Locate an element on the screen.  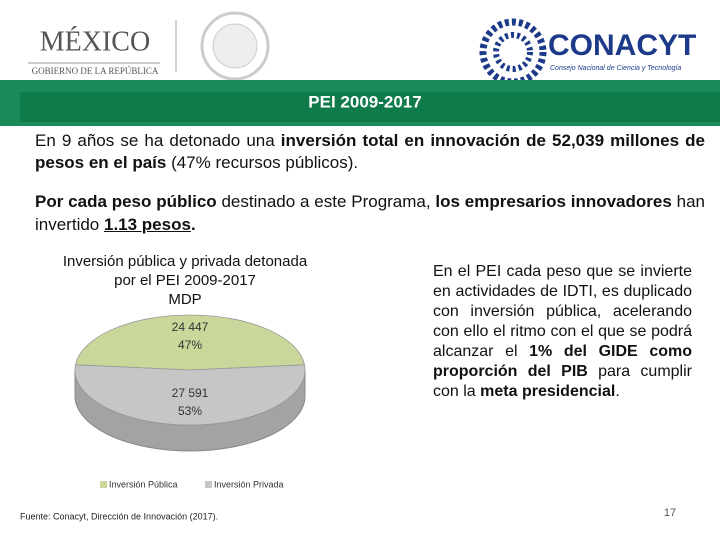
percent-label: 47% is located at coordinates (190, 345).